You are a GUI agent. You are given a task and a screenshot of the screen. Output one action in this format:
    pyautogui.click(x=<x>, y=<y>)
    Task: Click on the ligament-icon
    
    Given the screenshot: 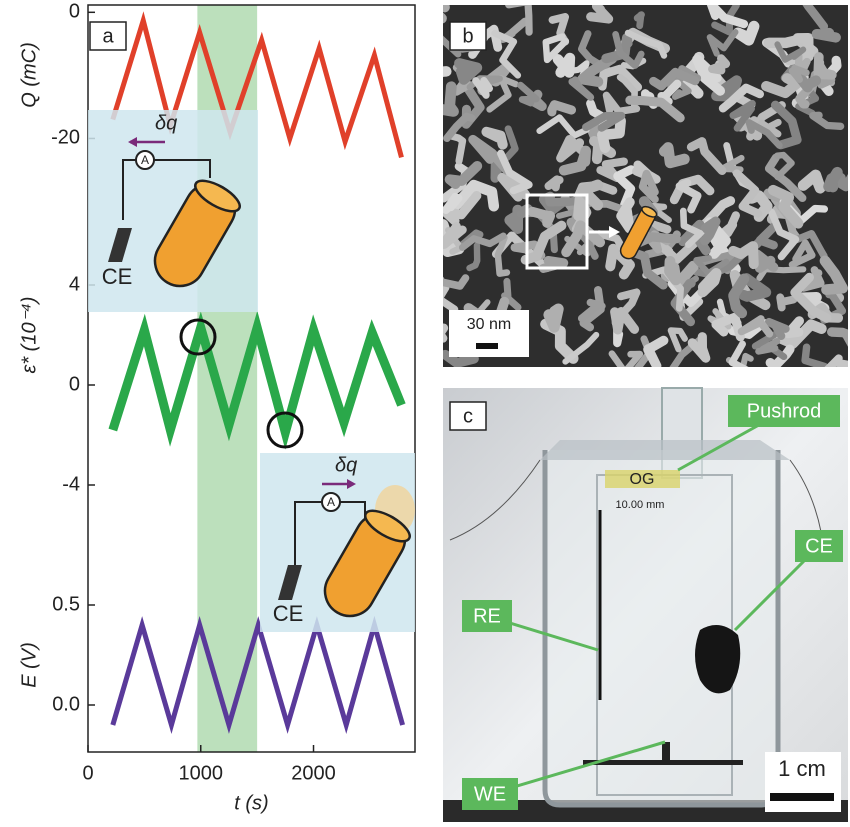 What is the action you would take?
    pyautogui.click(x=638, y=232)
    